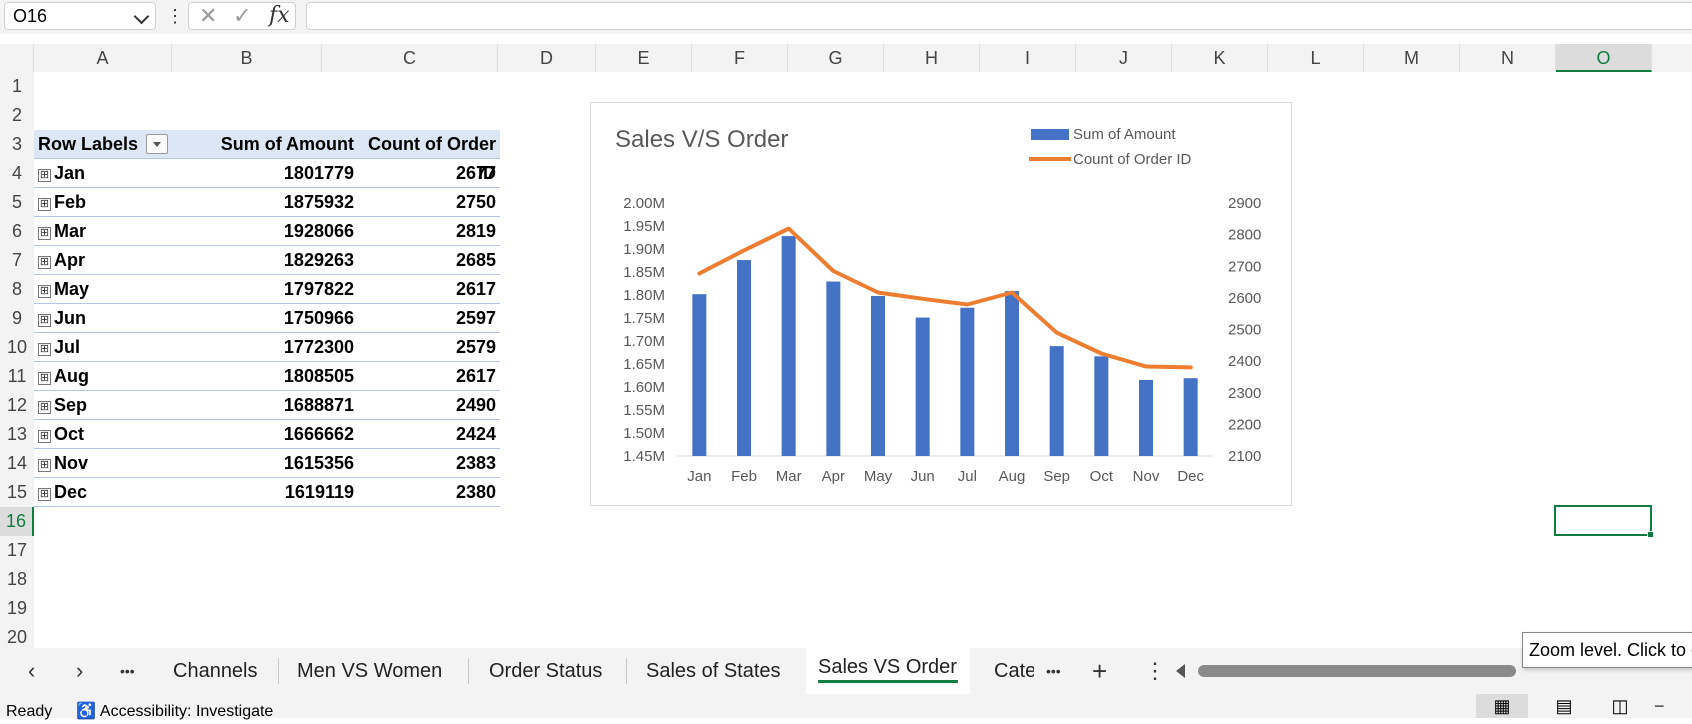  I want to click on pivot-row: ⊞ Dec 1619119 2380, so click(267, 492).